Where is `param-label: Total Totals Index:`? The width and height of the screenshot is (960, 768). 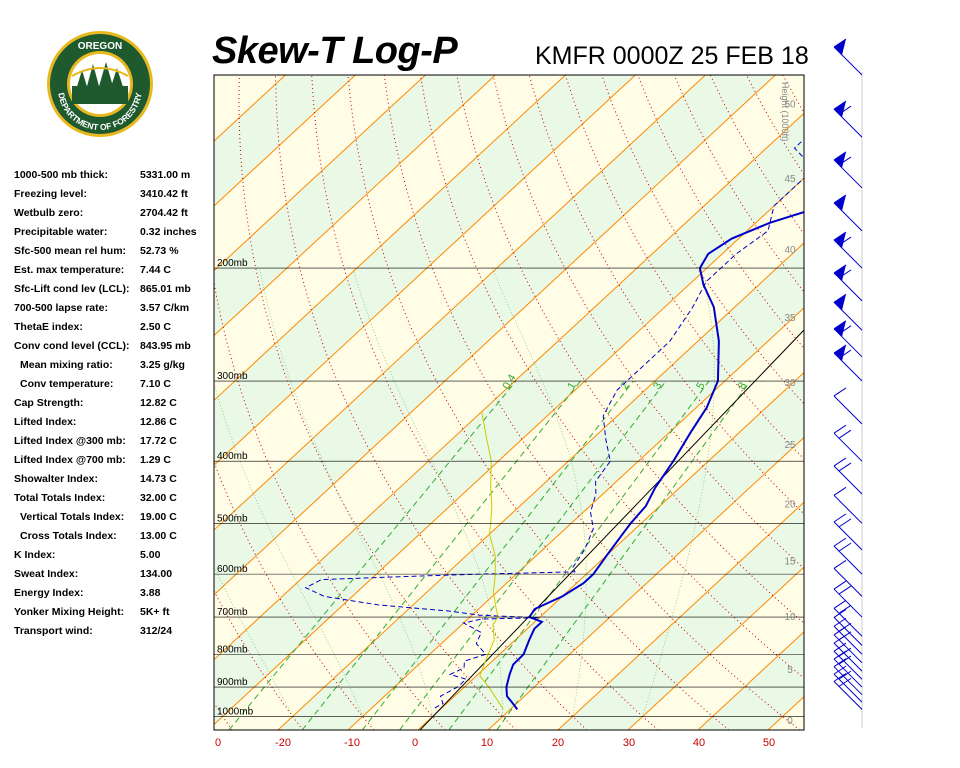 param-label: Total Totals Index: is located at coordinates (60, 498).